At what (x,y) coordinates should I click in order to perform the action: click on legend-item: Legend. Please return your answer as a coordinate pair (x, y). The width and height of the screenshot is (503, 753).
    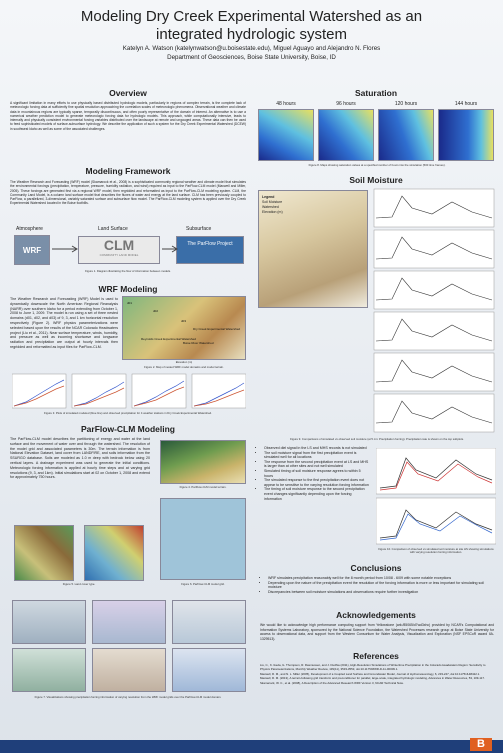
    Looking at the image, I should click on (268, 197).